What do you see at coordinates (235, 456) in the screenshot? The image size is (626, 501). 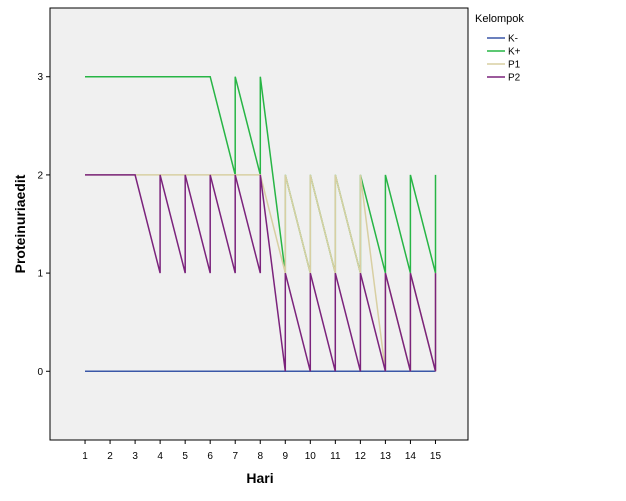 I see `x-tick-label: 7` at bounding box center [235, 456].